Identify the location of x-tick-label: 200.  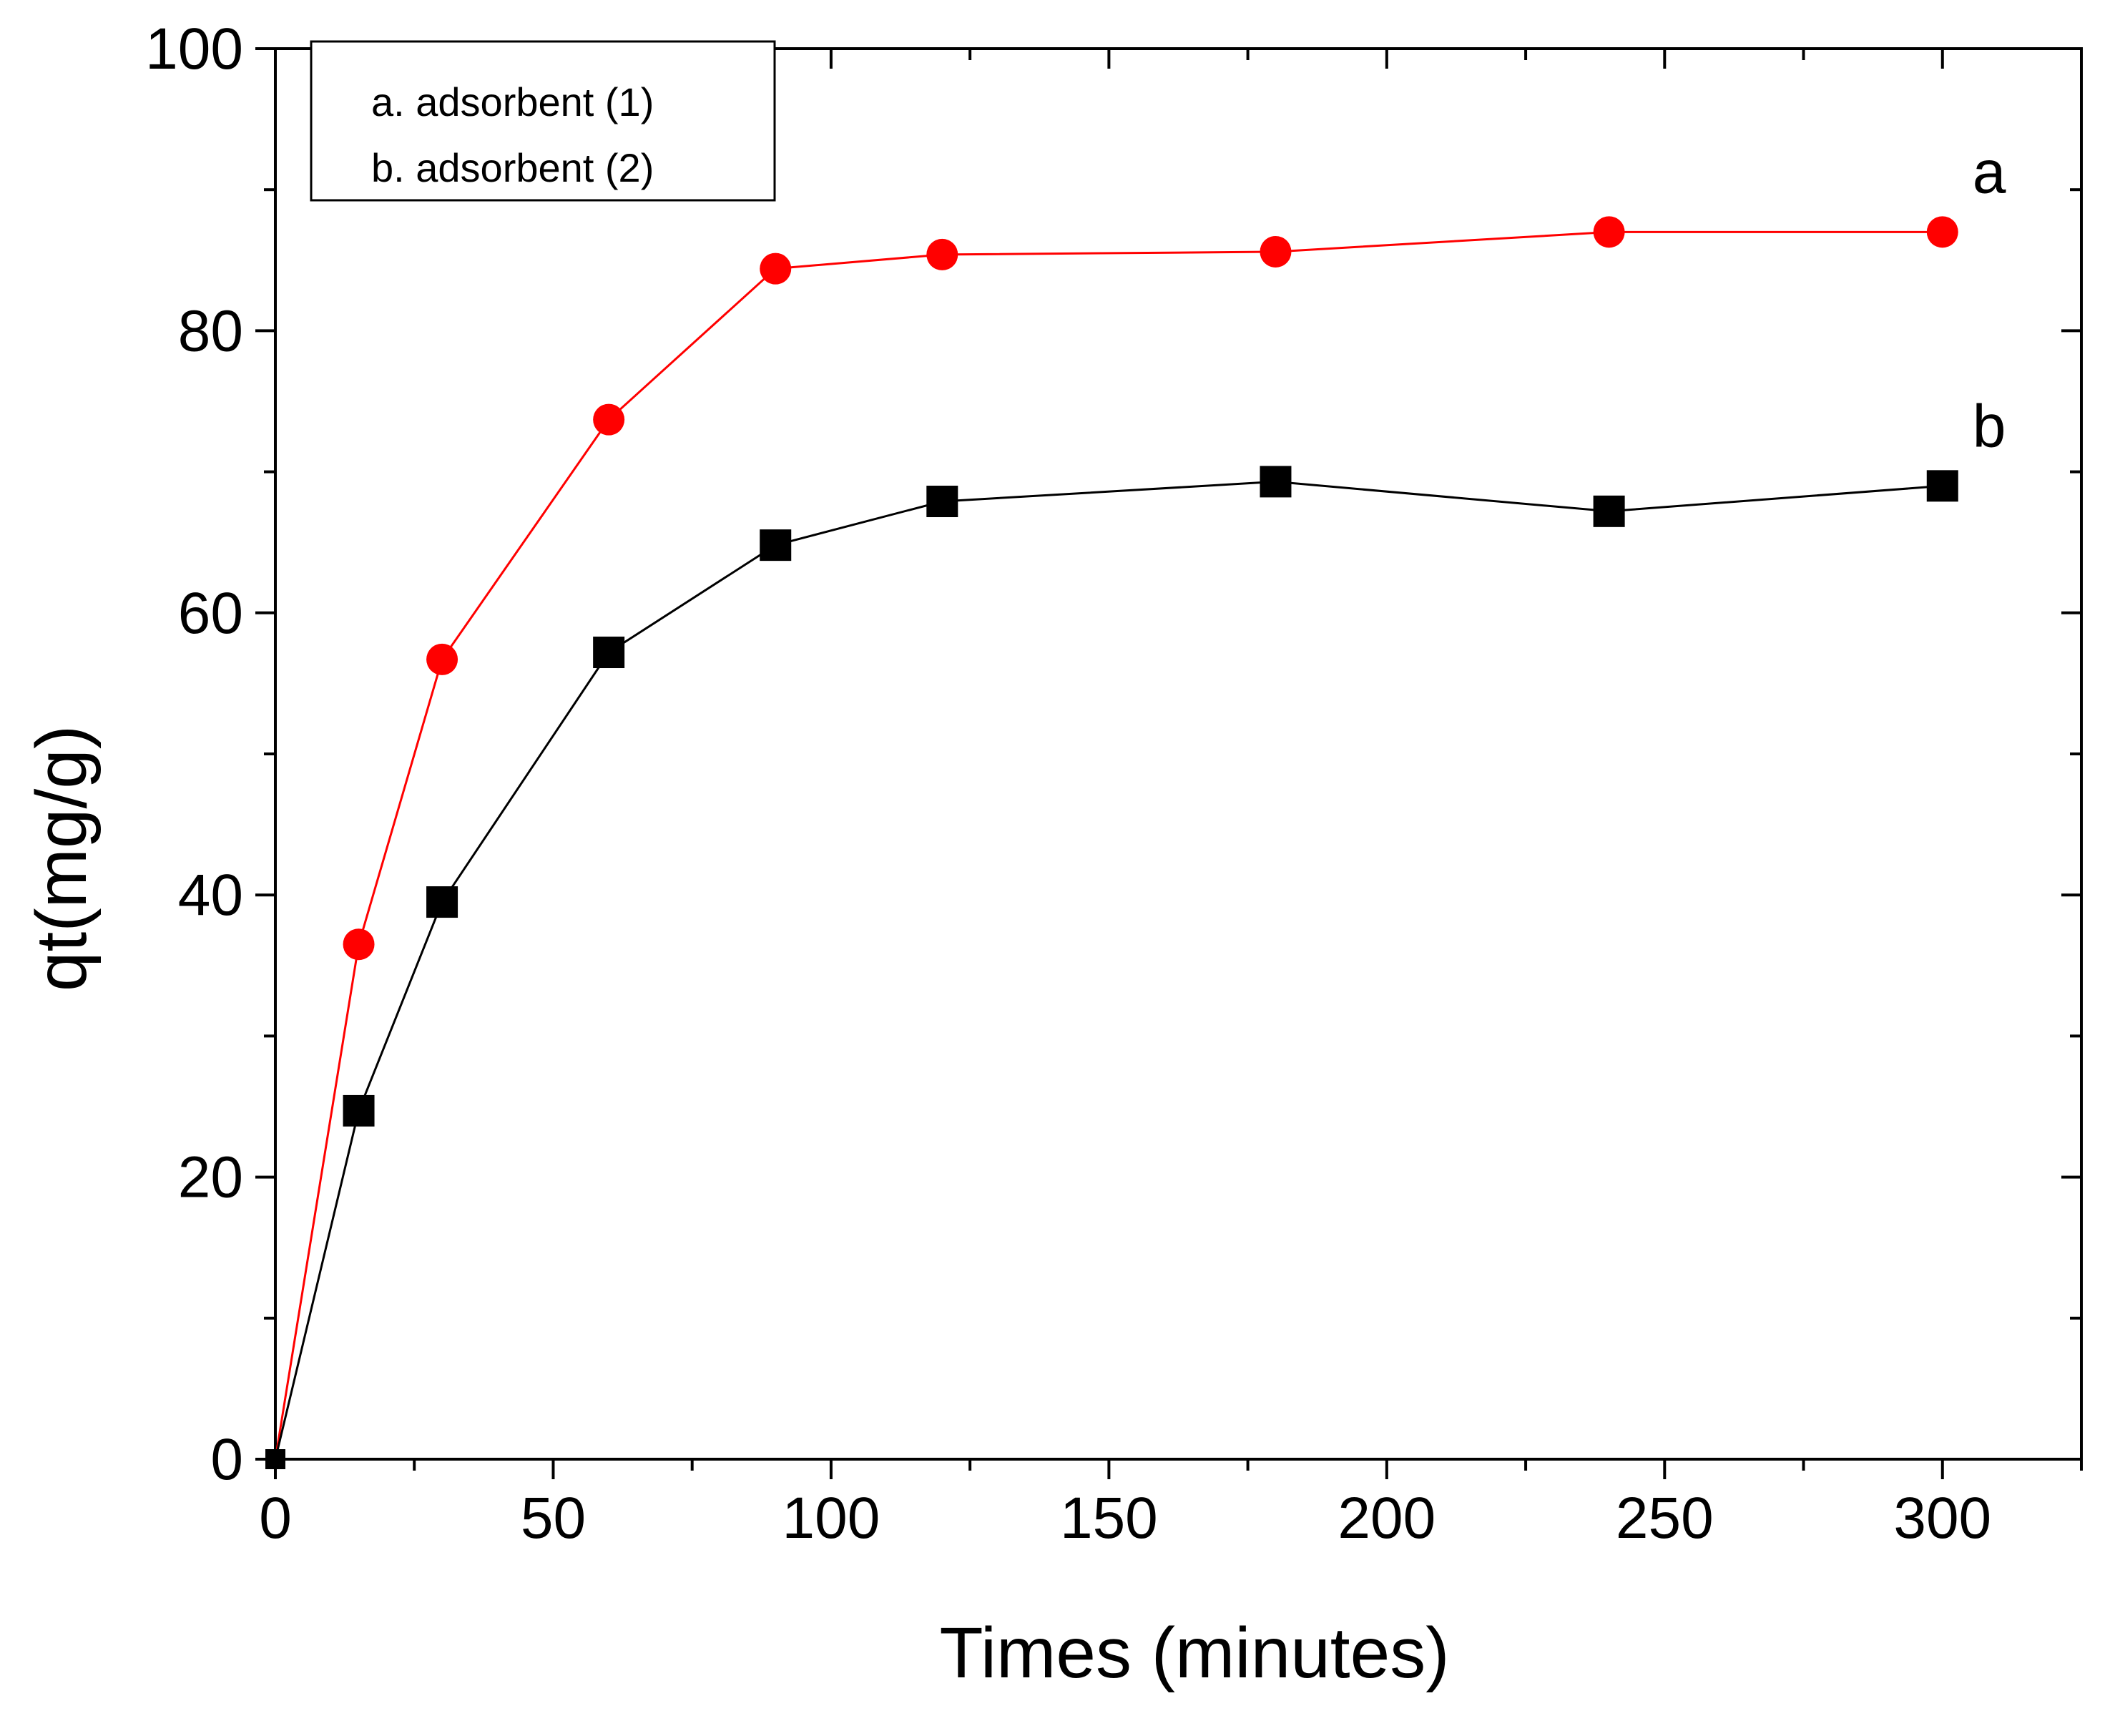
(1387, 1518).